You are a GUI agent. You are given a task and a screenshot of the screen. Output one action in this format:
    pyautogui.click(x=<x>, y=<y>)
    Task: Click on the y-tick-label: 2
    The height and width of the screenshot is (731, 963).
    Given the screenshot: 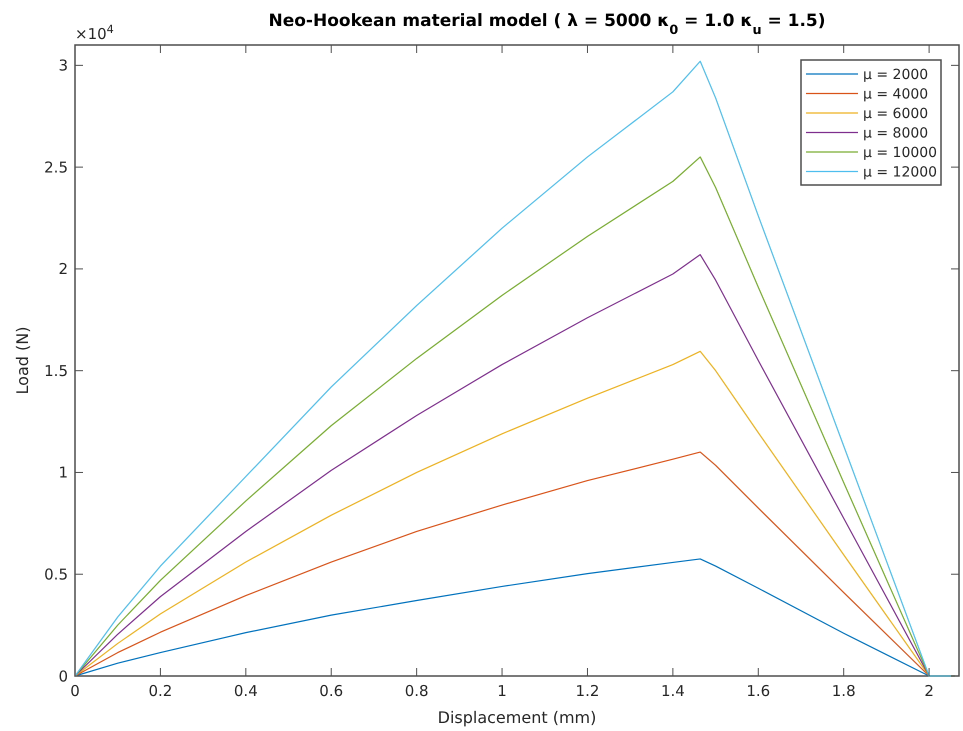 What is the action you would take?
    pyautogui.click(x=63, y=269)
    